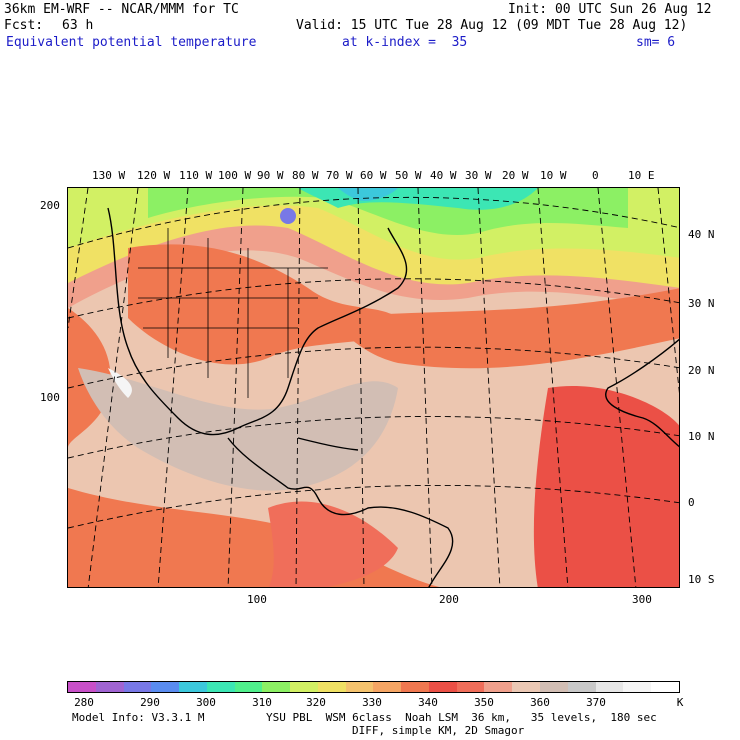 The height and width of the screenshot is (740, 740). What do you see at coordinates (691, 502) in the screenshot?
I see `lat-label: 0` at bounding box center [691, 502].